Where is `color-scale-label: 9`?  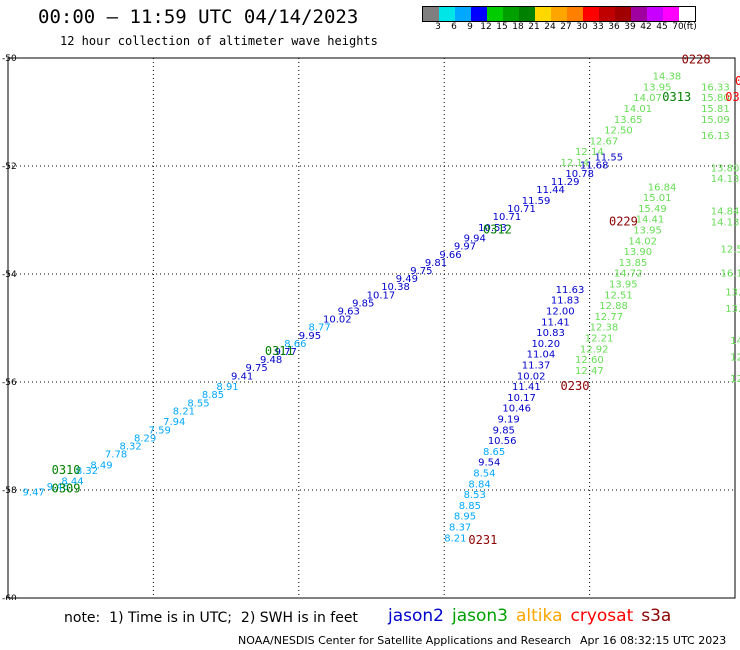
color-scale-label: 9 is located at coordinates (470, 27).